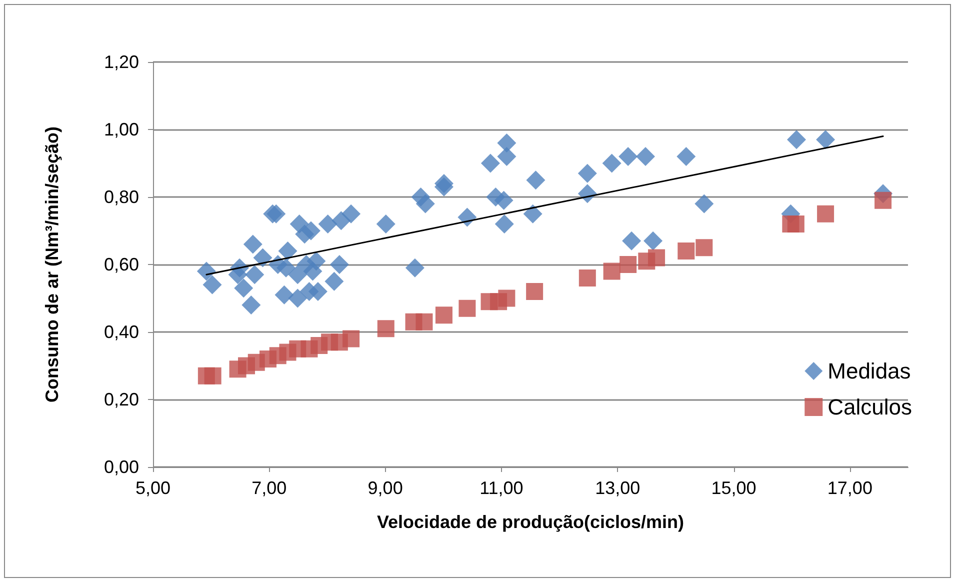  I want to click on x-tick-label: 5,00, so click(153, 488).